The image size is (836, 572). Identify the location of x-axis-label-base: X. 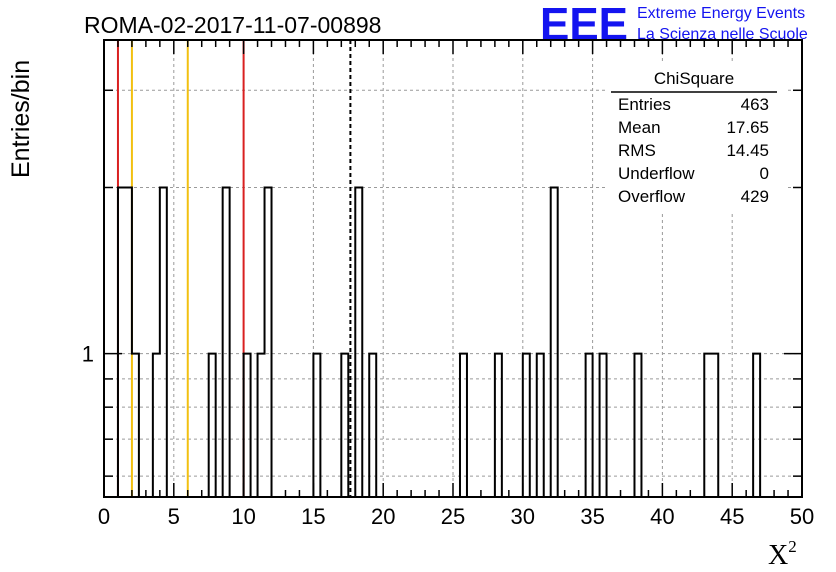
(778, 555).